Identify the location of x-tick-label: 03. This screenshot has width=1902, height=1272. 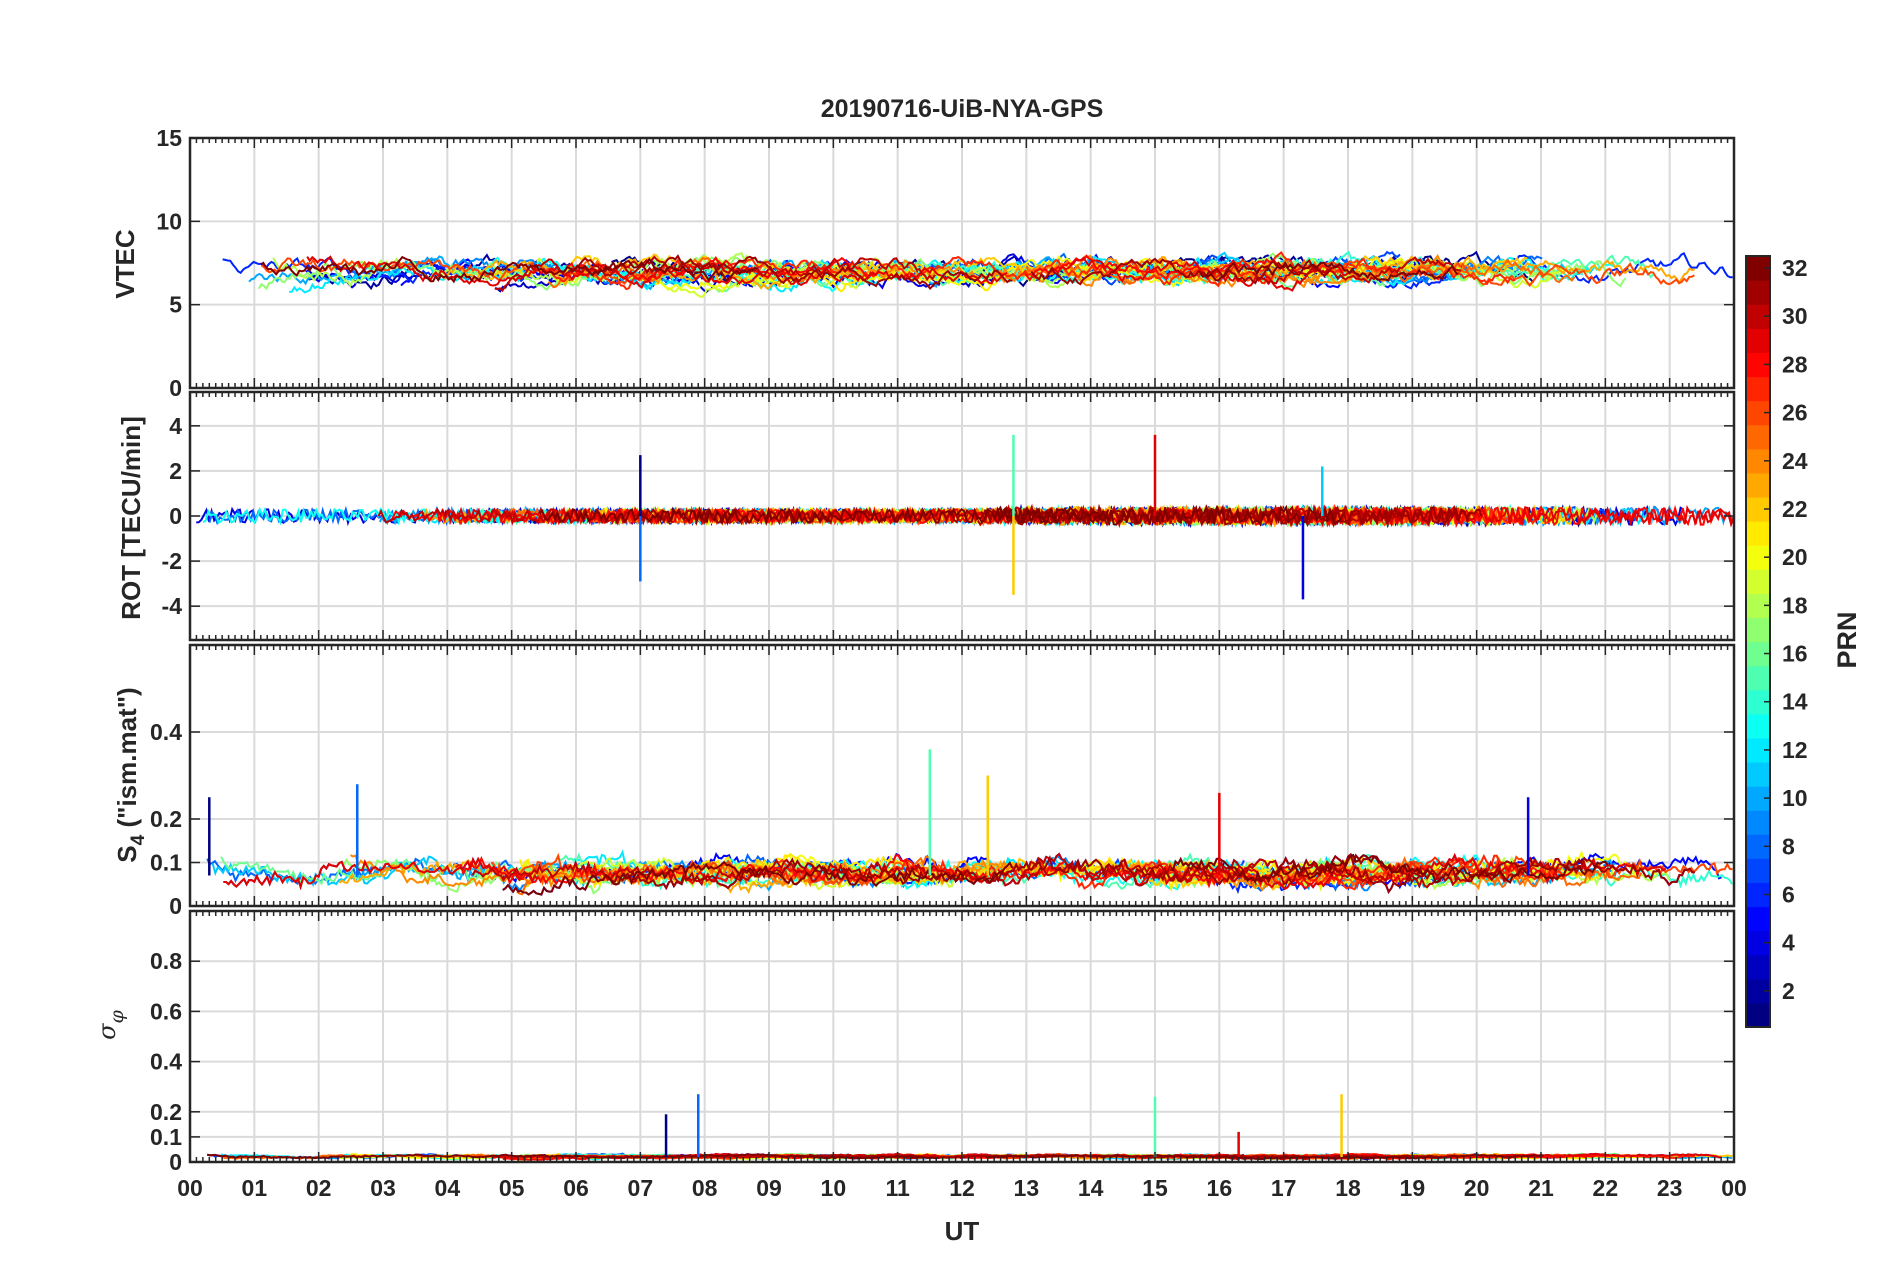
(383, 1188).